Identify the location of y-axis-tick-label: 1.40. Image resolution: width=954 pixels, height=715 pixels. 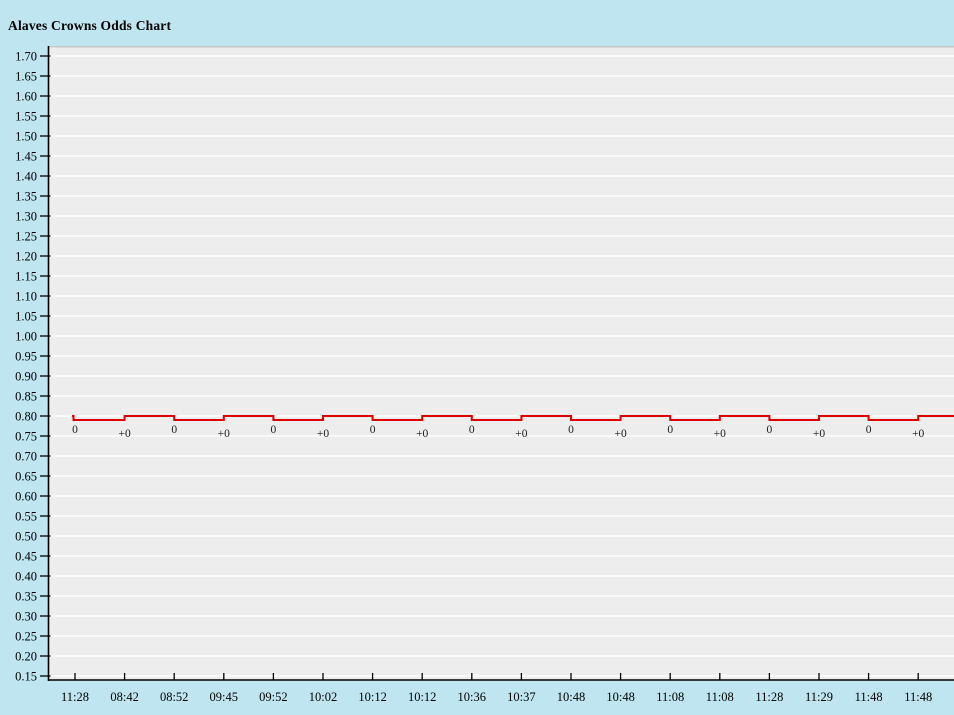
(26, 177).